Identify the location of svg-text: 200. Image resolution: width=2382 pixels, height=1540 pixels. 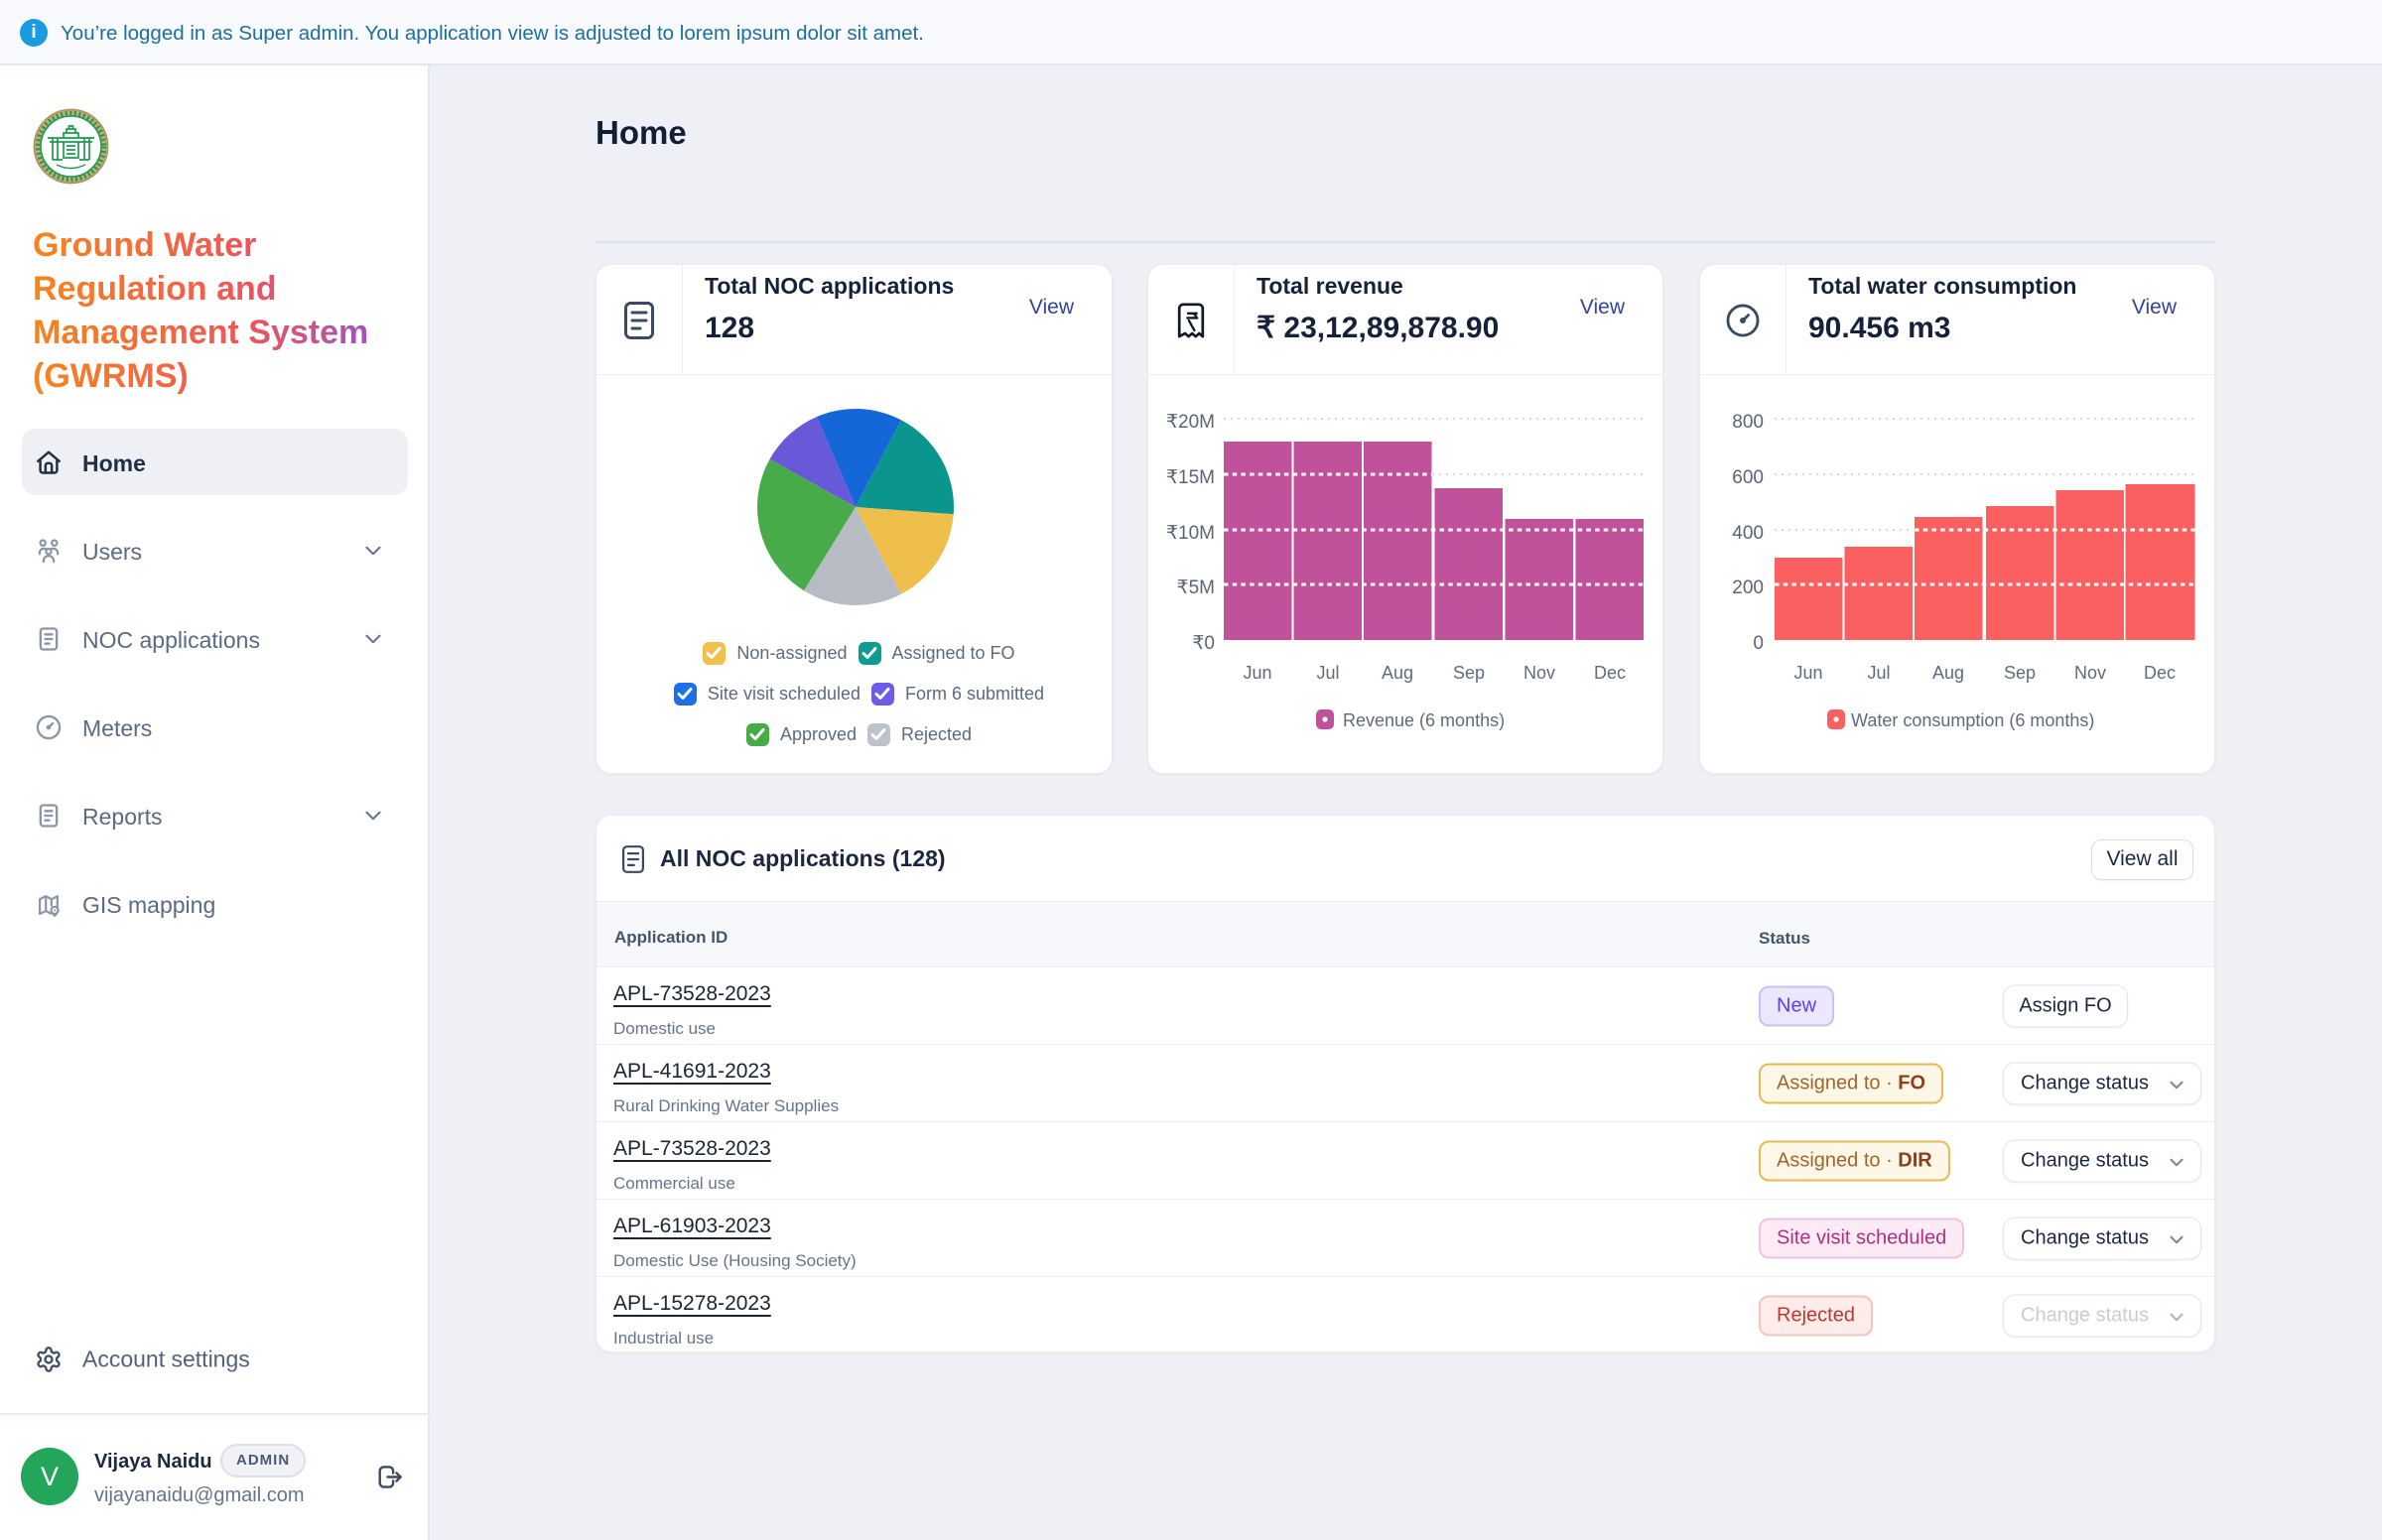
(1748, 588).